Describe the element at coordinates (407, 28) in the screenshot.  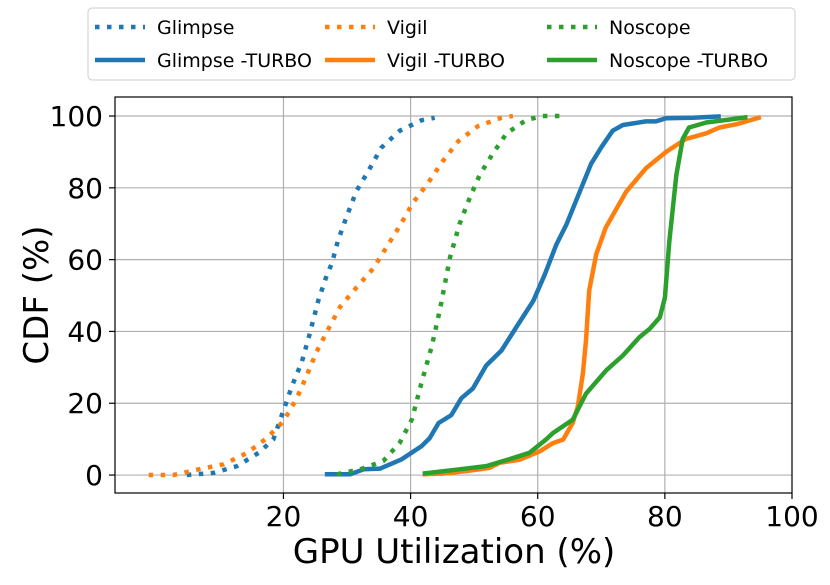
I see `legend-label: Vigil` at that location.